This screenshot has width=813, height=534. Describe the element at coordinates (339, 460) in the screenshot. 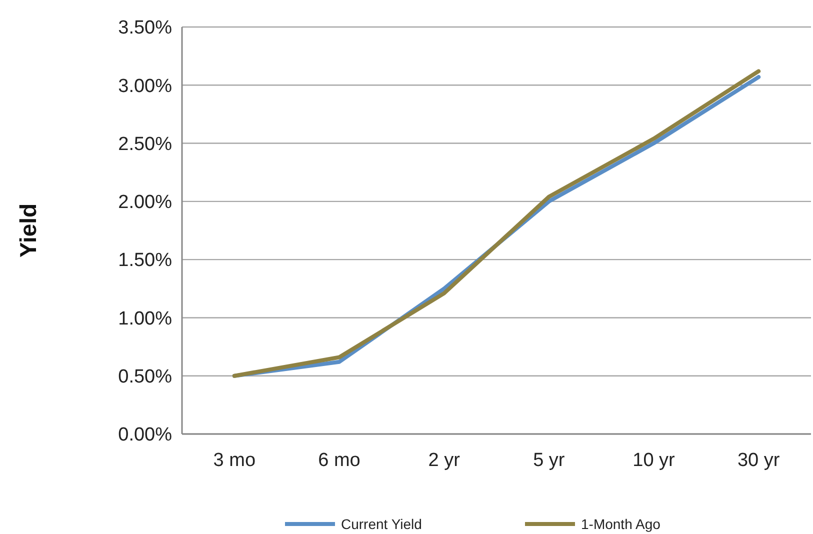

I see `x-tick-label: 6 mo` at that location.